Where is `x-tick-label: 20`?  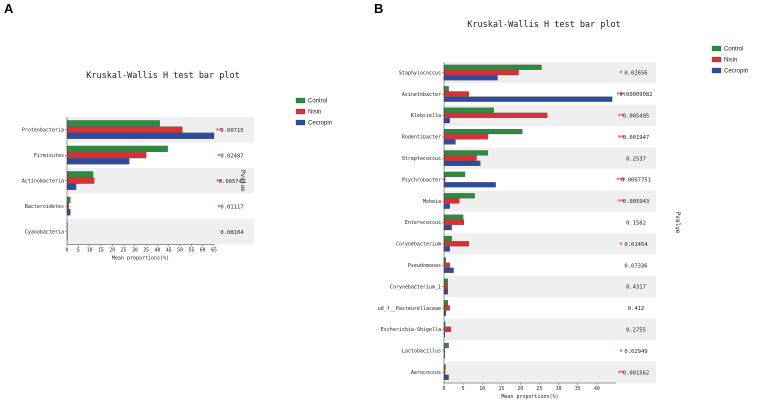 x-tick-label: 20 is located at coordinates (112, 251).